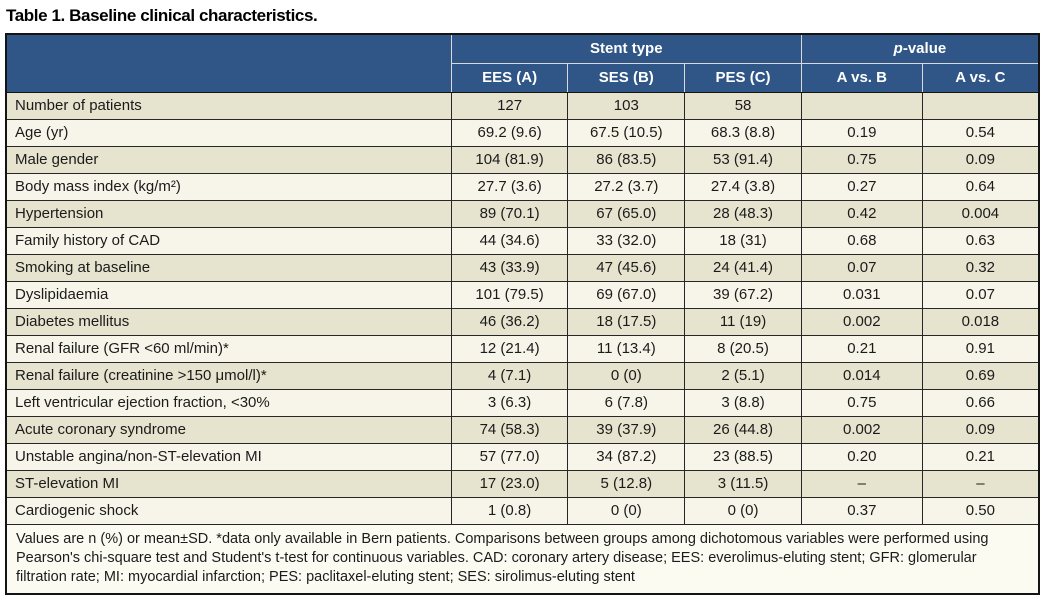  Describe the element at coordinates (924, 48) in the screenshot. I see `p-value-rest: -value` at that location.